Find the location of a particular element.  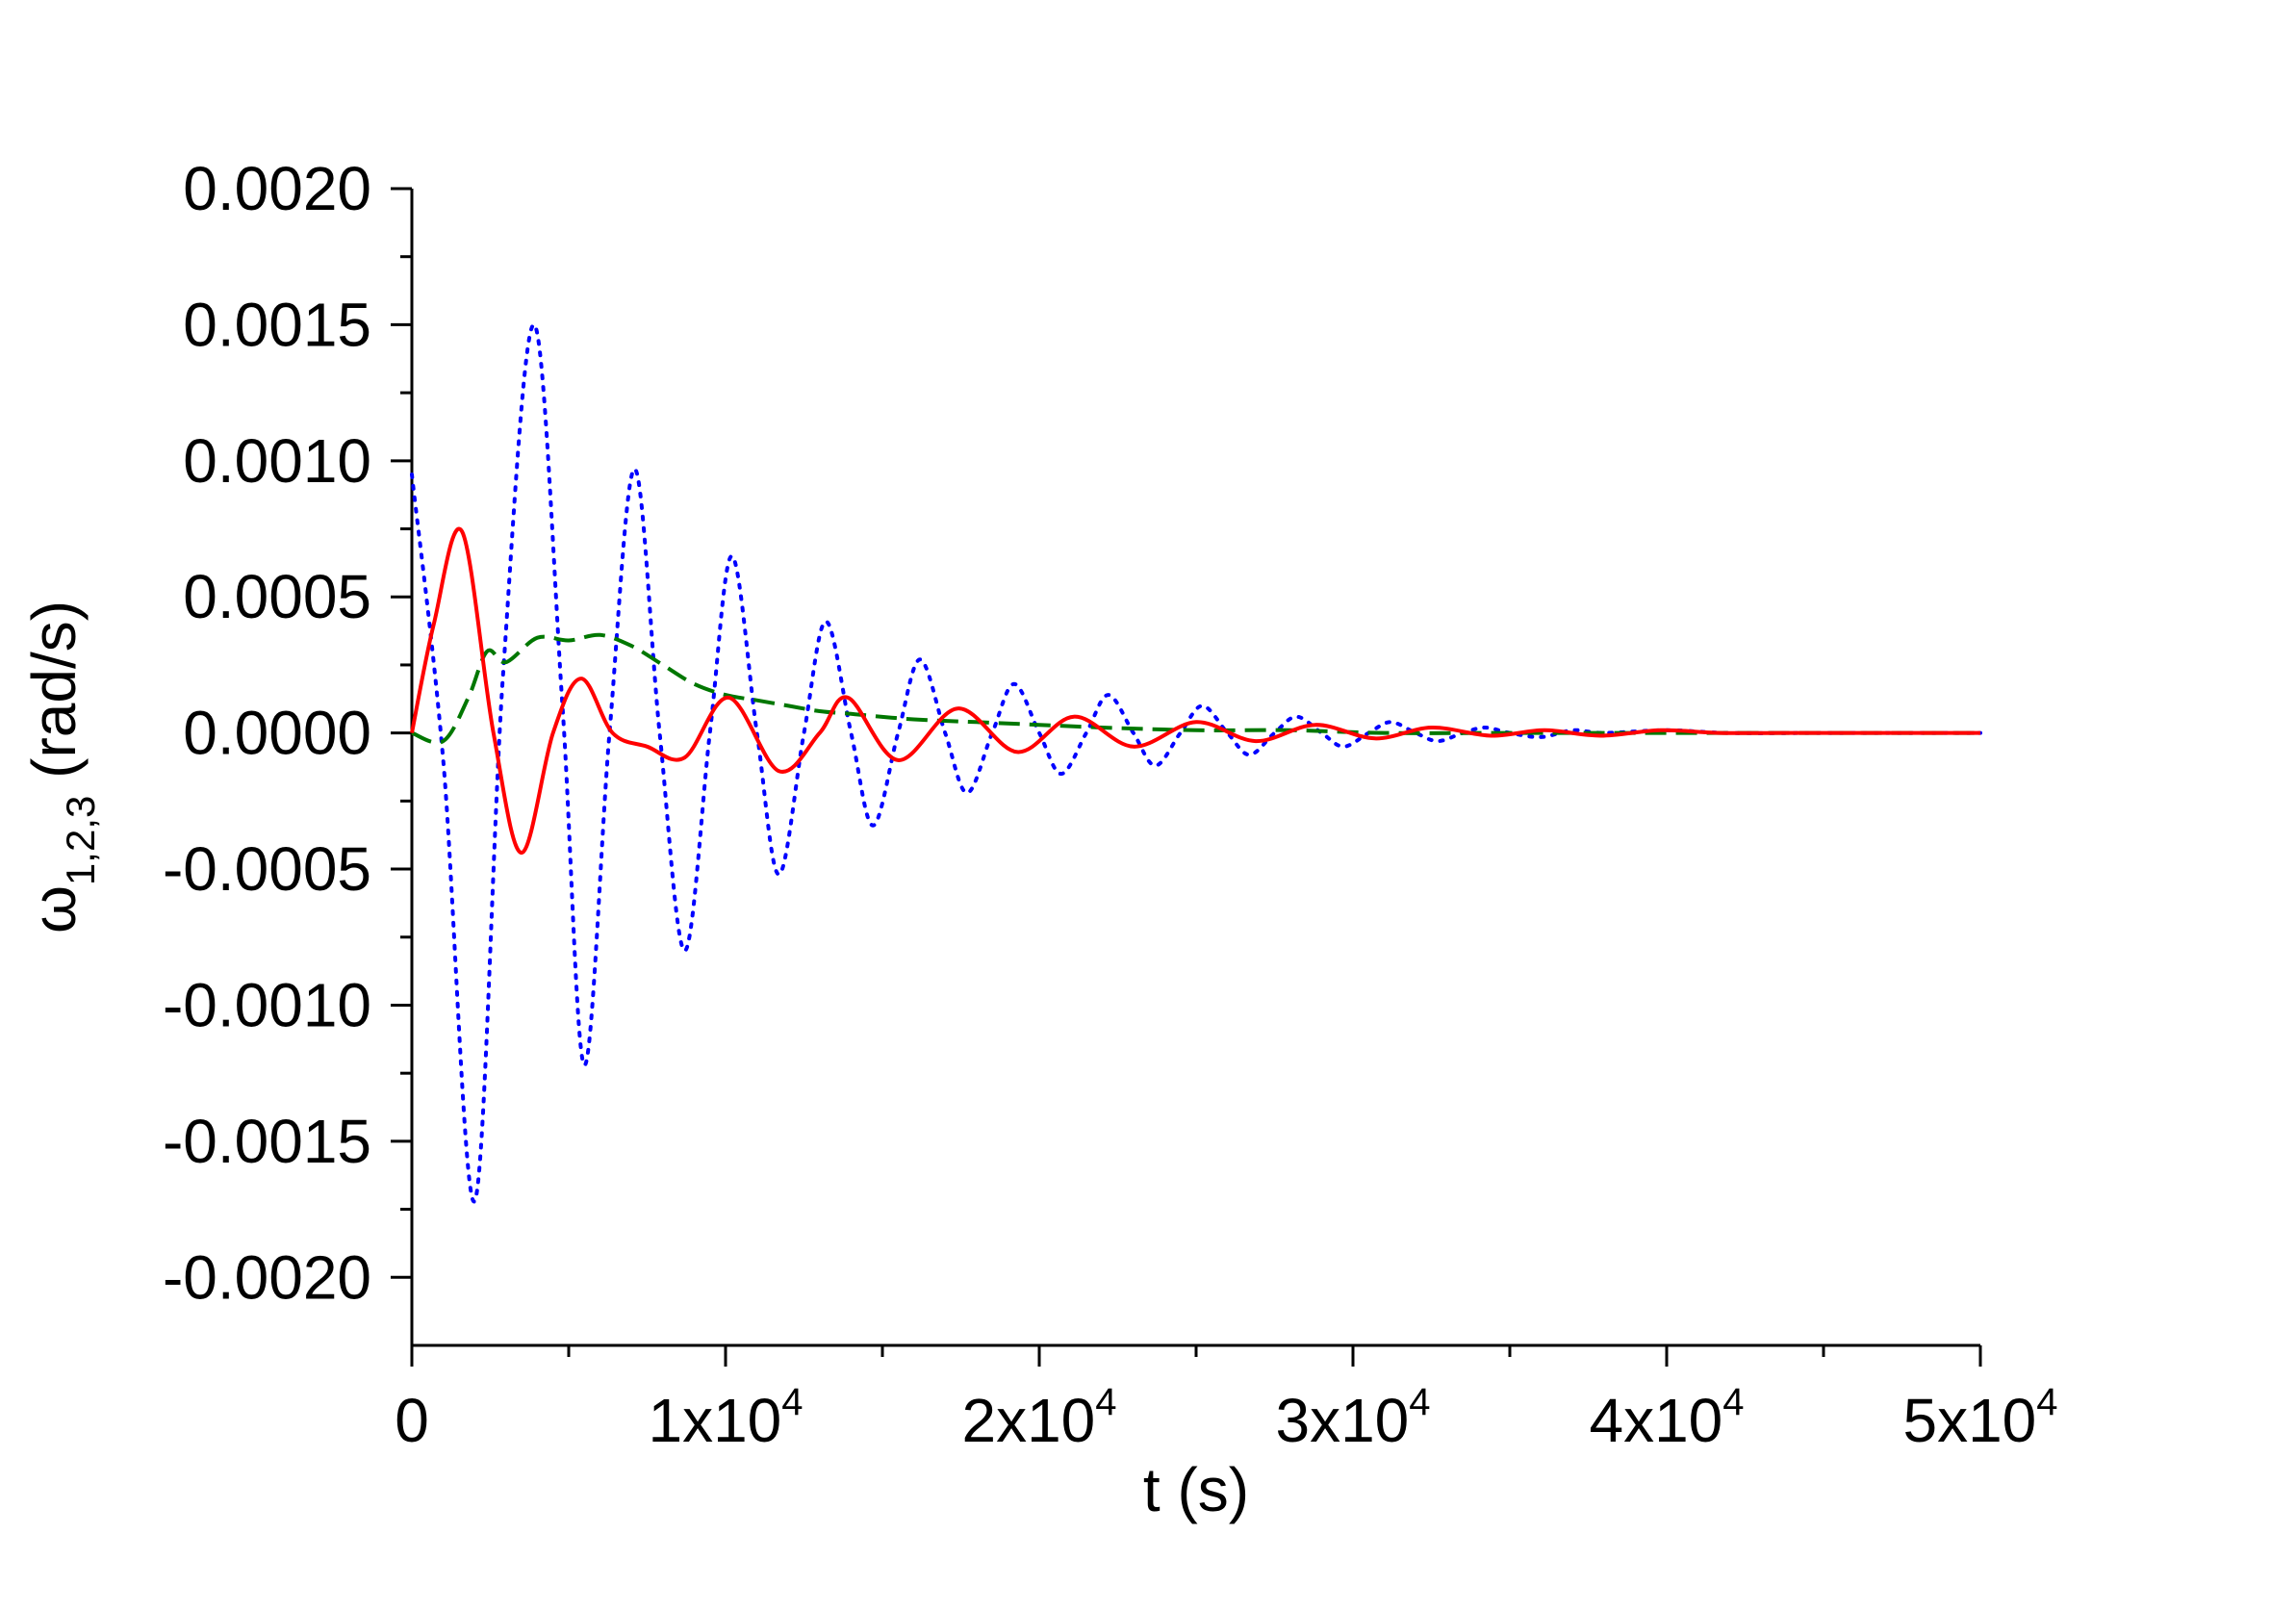

y-tick-label: 0.0015 is located at coordinates (277, 324).